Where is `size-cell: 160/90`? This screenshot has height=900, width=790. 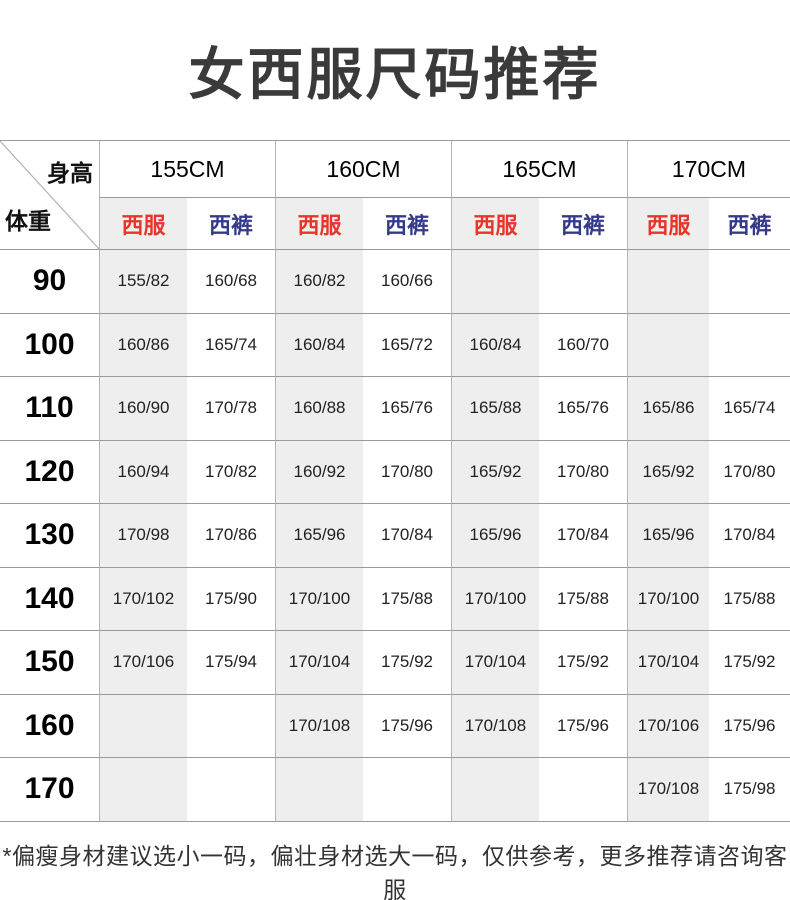 size-cell: 160/90 is located at coordinates (143, 409).